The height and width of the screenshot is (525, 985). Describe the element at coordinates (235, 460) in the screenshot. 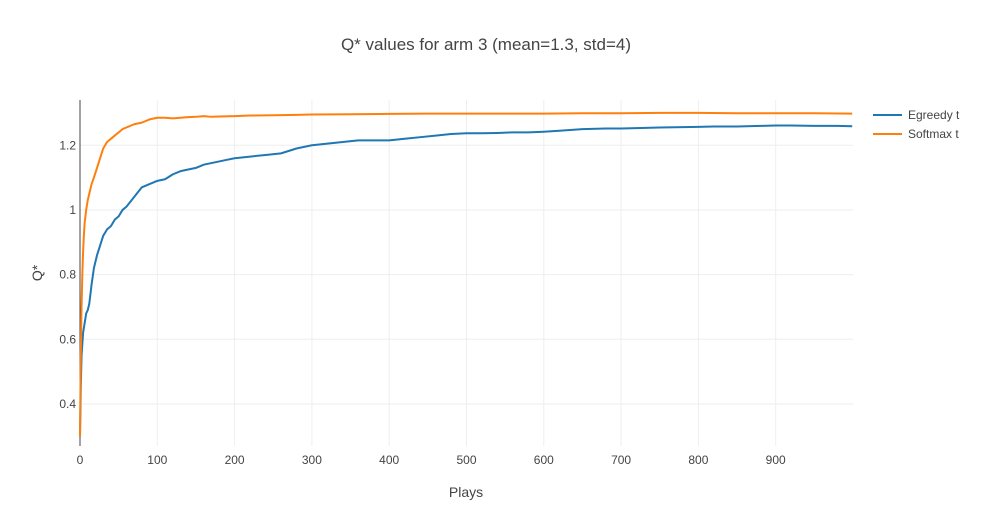

I see `x-tick-label: 200` at that location.